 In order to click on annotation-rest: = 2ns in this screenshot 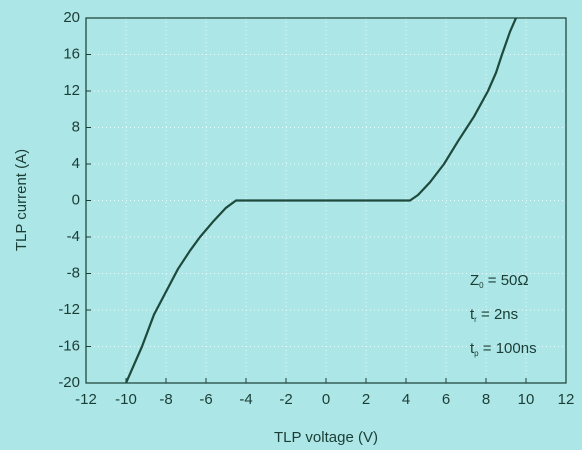, I will do `click(497, 314)`.